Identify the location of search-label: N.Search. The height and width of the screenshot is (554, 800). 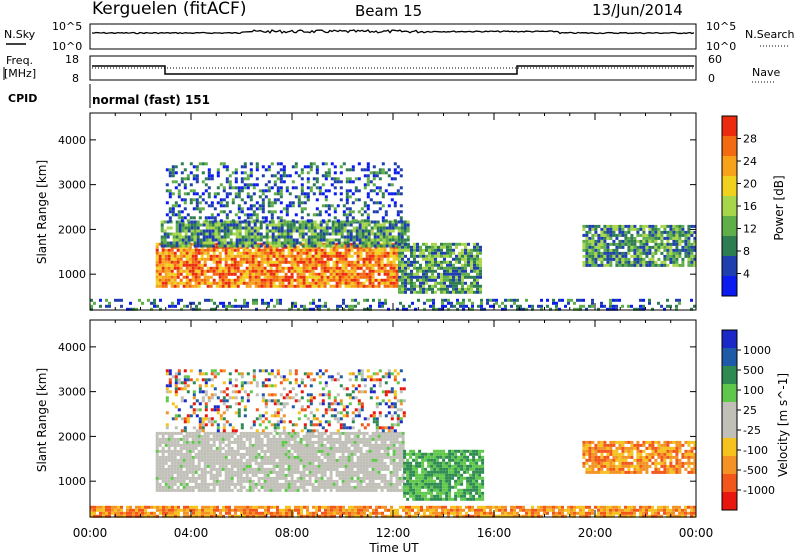
(770, 34).